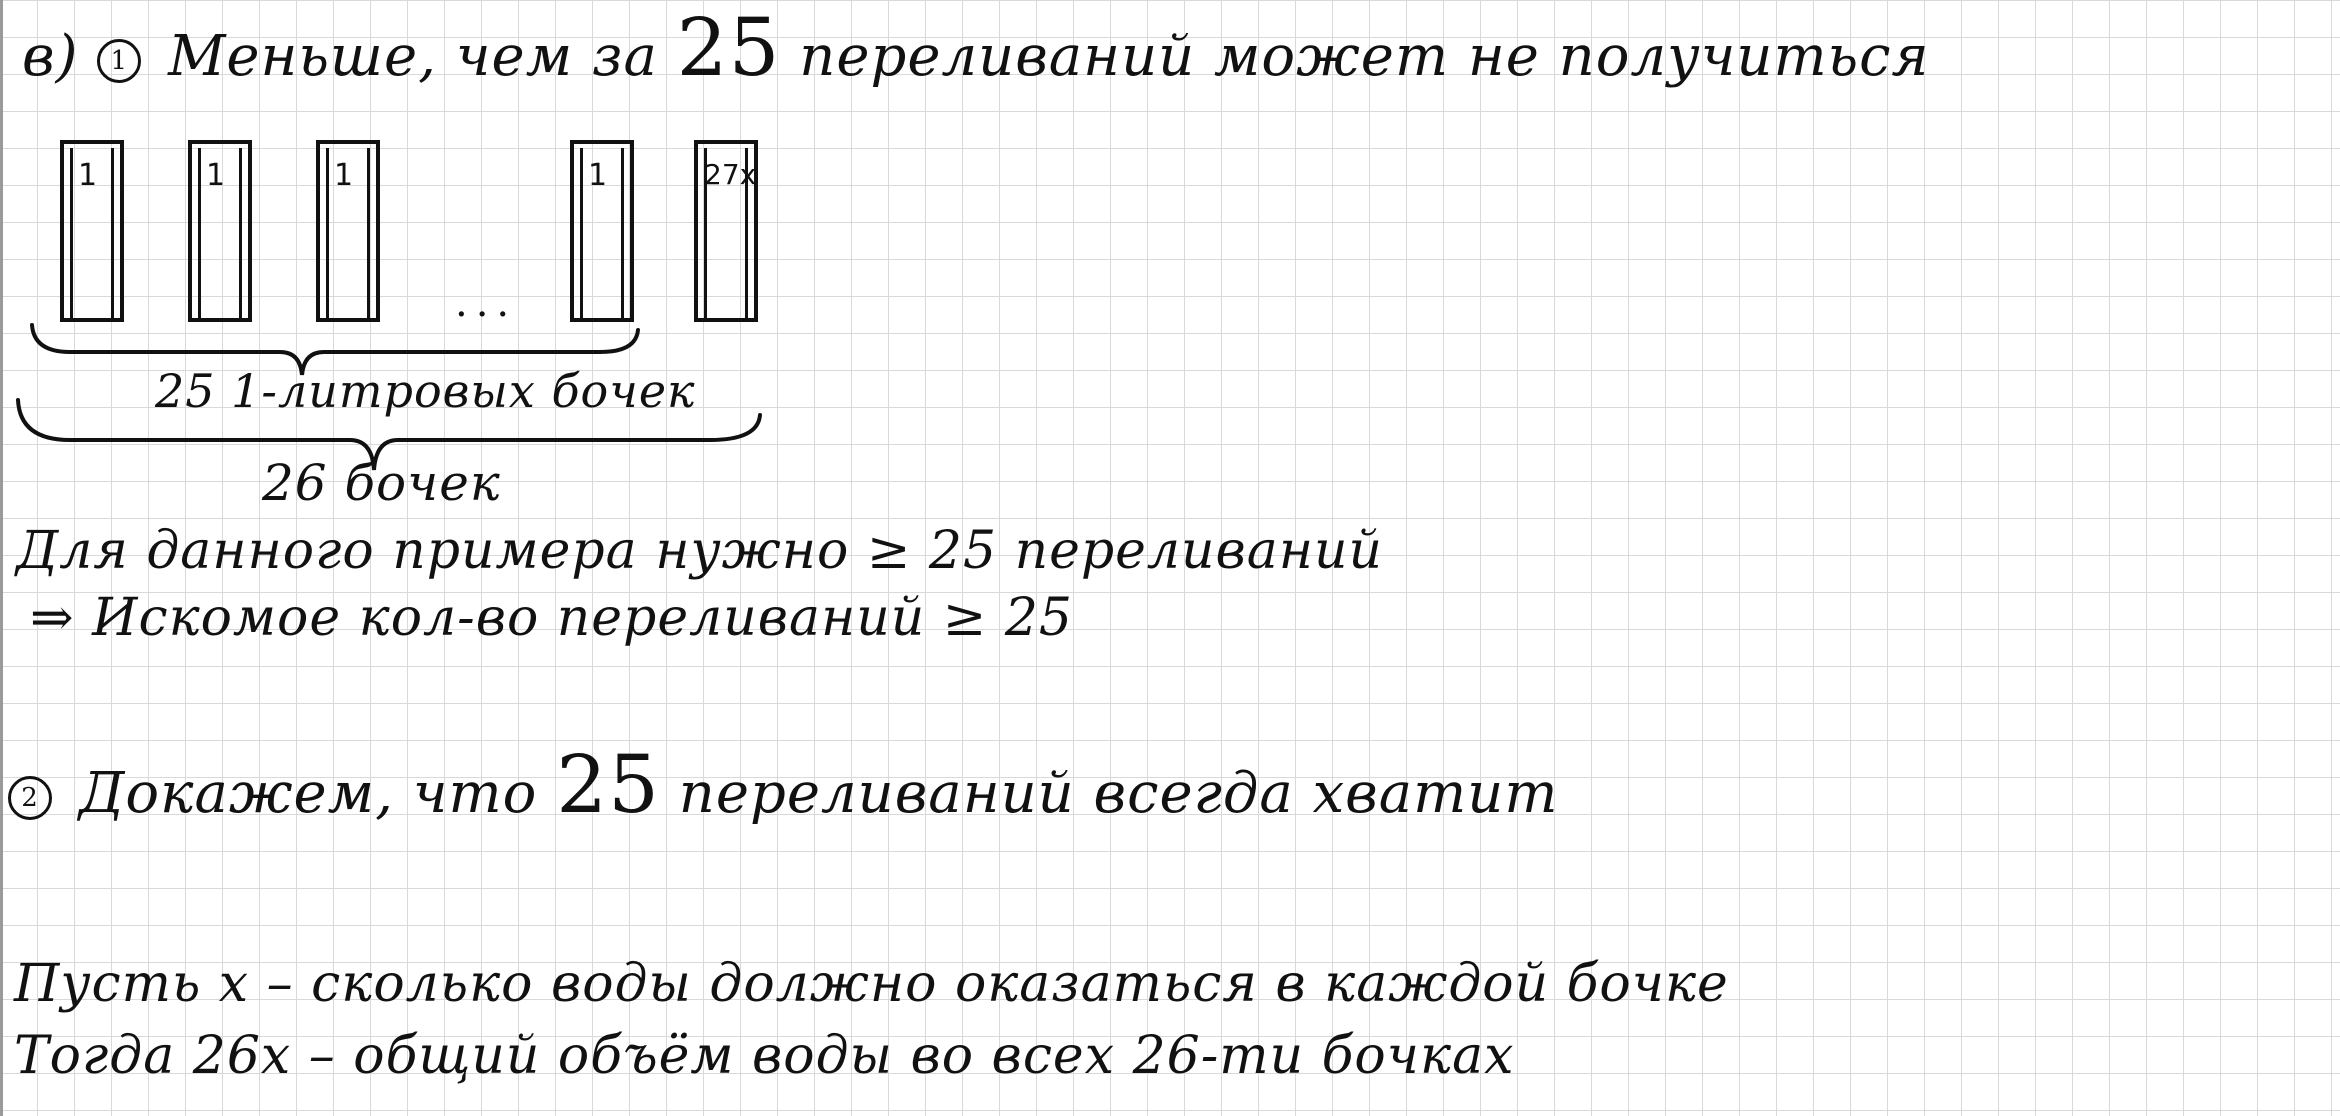 This screenshot has height=1116, width=2340. Describe the element at coordinates (608, 784) in the screenshot. I see `step2-text-number: 25` at that location.